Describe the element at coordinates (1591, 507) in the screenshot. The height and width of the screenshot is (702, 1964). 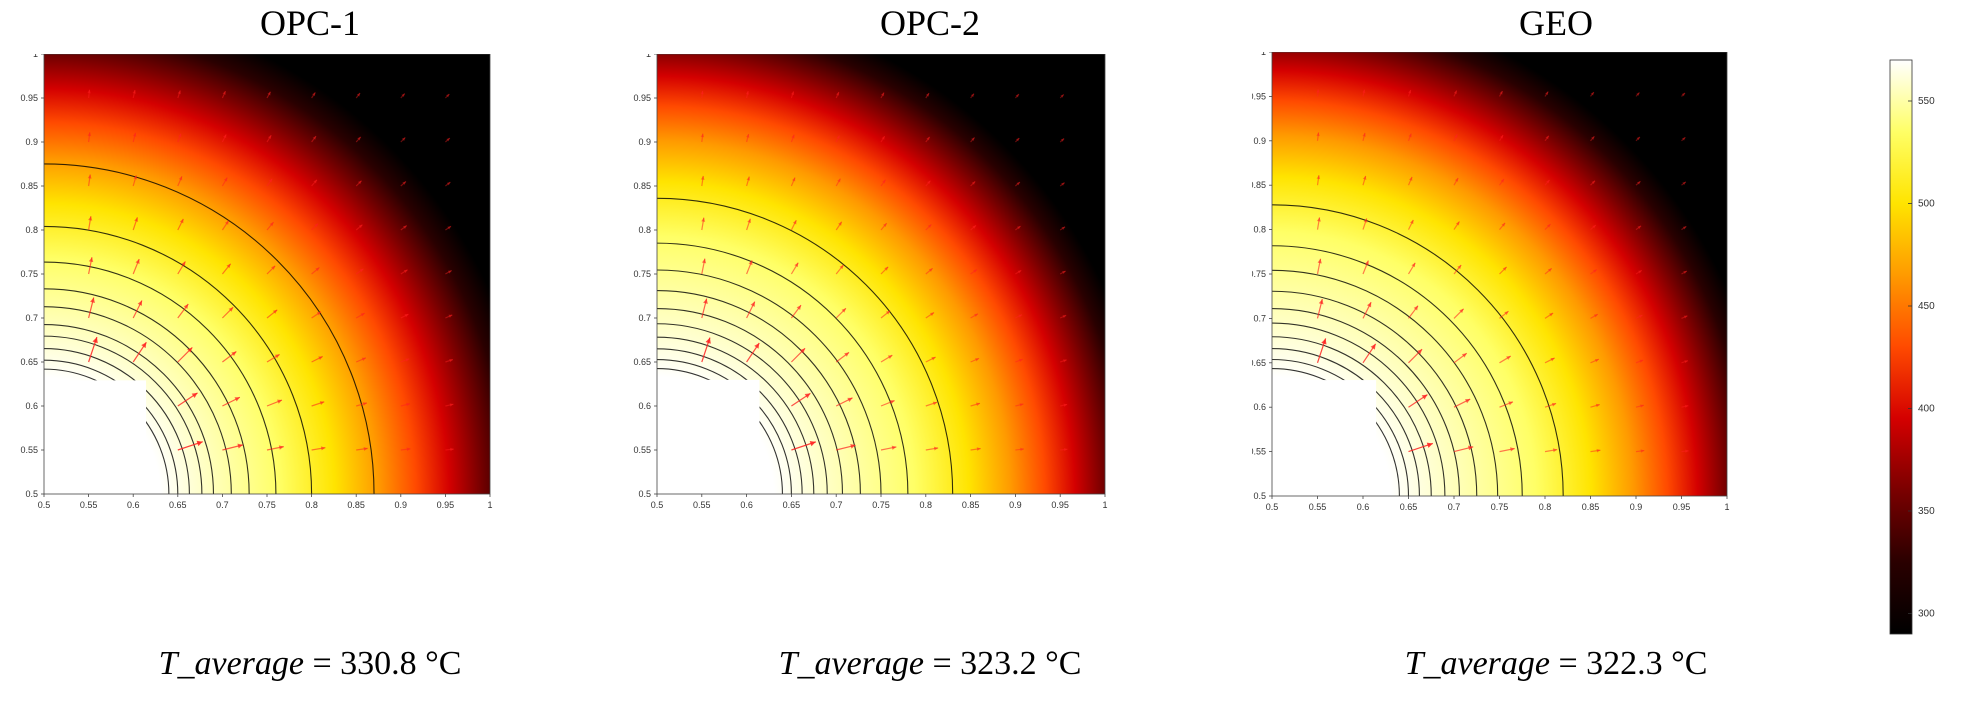
I see `x-tick-label: 0.85` at that location.